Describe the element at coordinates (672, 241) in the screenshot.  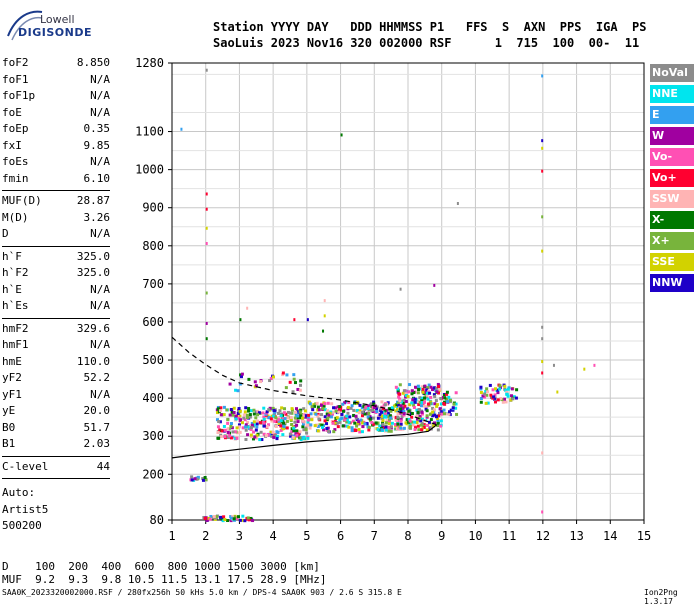
I see `legend-x-: X+` at that location.